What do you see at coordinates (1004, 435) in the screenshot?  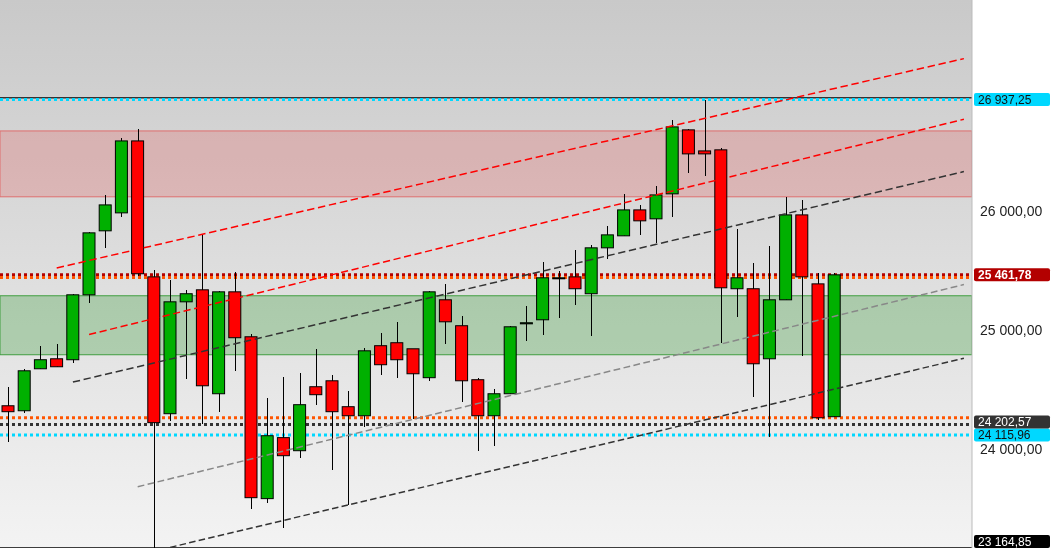 I see `ref-line-label: 24 115,96` at bounding box center [1004, 435].